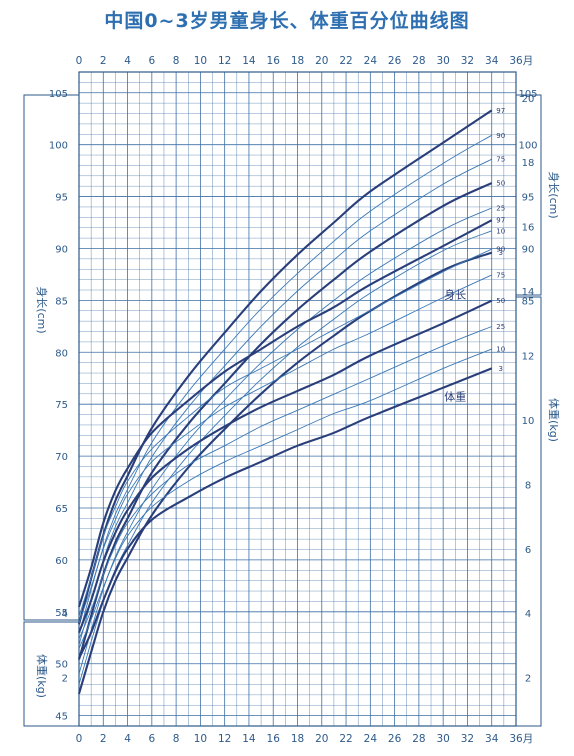 Image resolution: width=574 pixels, height=756 pixels. What do you see at coordinates (371, 739) in the screenshot?
I see `x-tick-label-bottom: 24` at bounding box center [371, 739].